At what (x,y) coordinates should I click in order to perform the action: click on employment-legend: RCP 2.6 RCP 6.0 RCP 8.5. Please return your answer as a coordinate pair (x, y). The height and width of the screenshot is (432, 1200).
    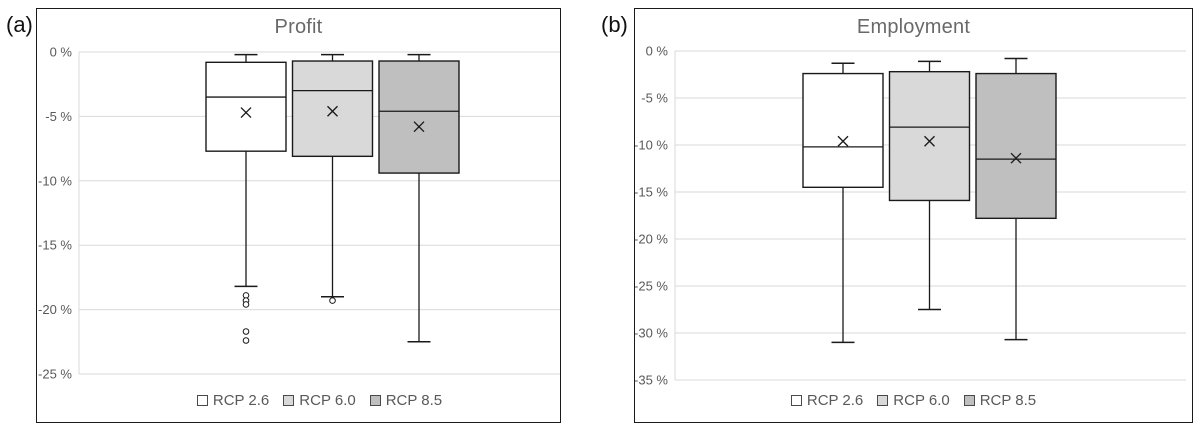
    Looking at the image, I should click on (913, 400).